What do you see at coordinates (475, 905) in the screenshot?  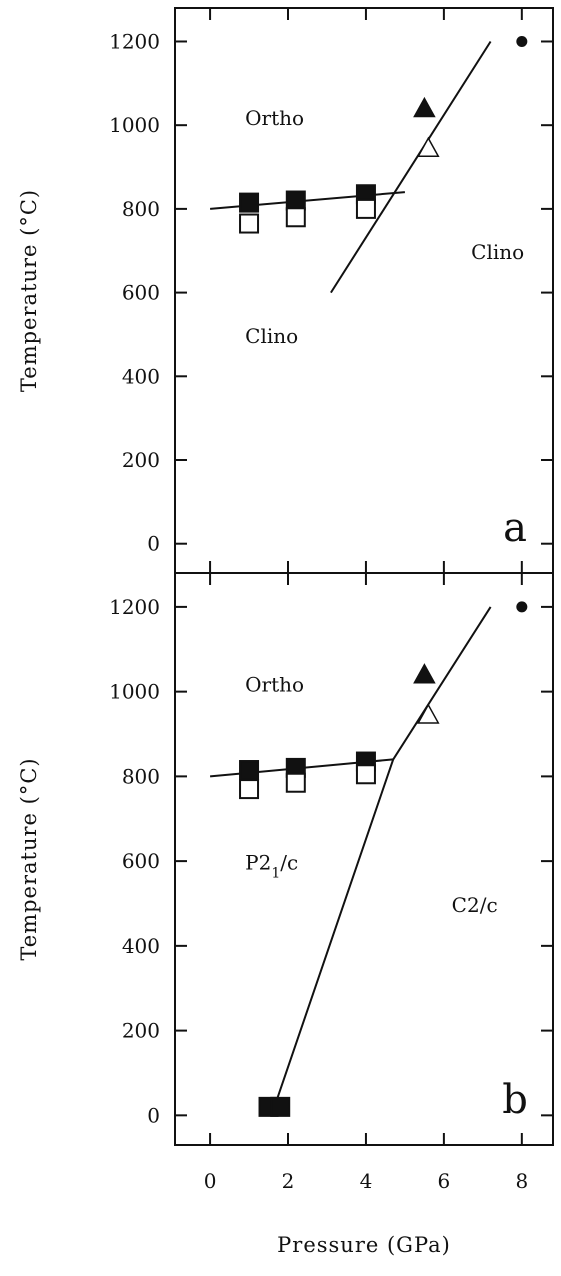 I see `region-label: C2/c` at bounding box center [475, 905].